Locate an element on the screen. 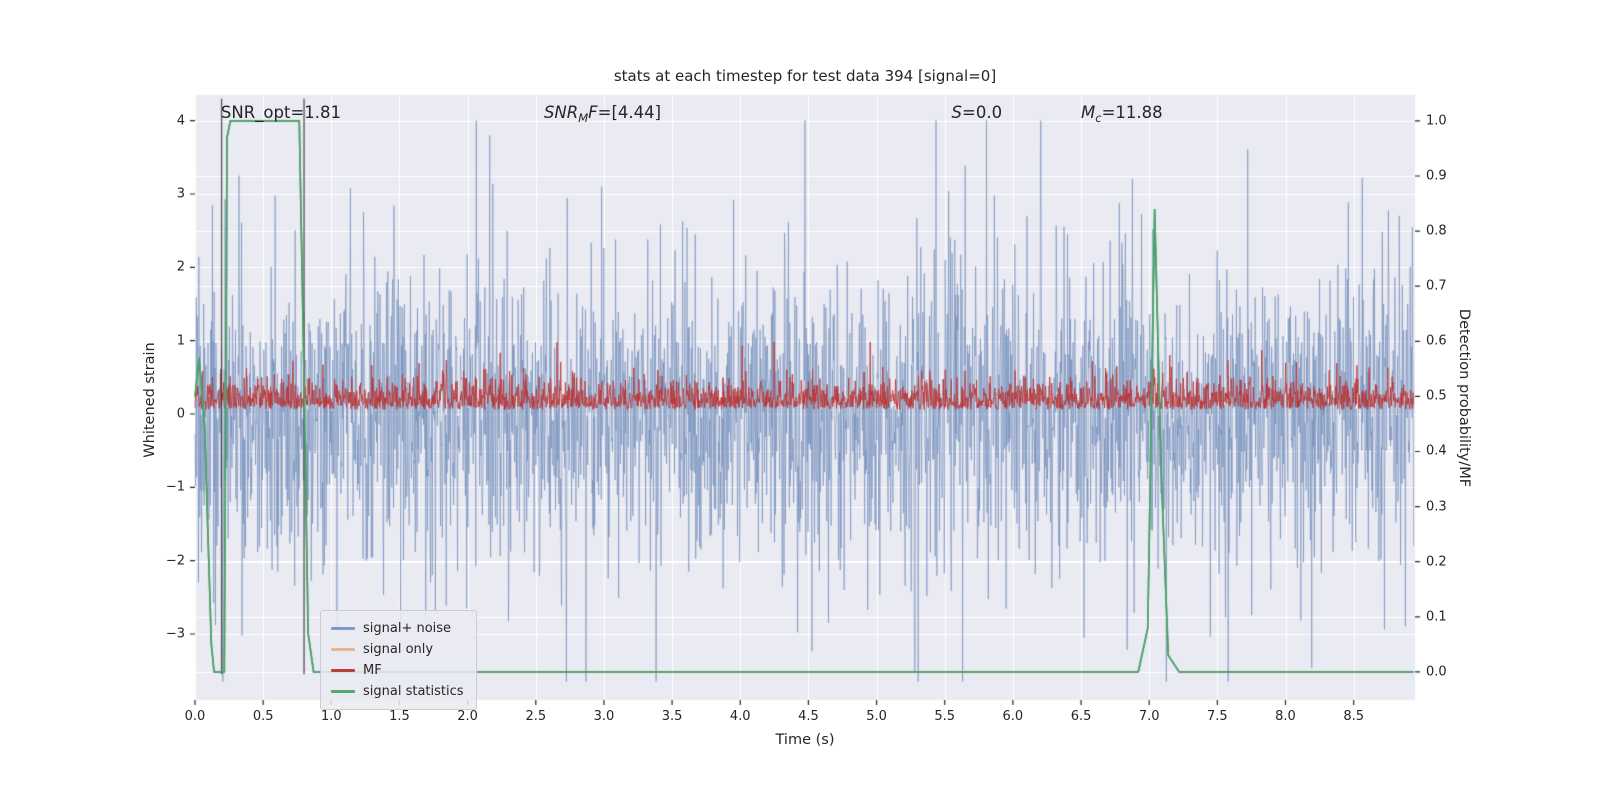 This screenshot has height=800, width=1600. y-axis-label-right: Detection probability/MF is located at coordinates (1464, 398).